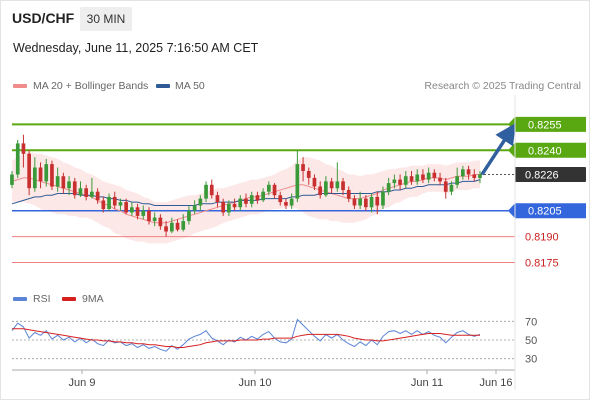  Describe the element at coordinates (106, 19) in the screenshot. I see `timeframe-button: 30 MIN` at that location.